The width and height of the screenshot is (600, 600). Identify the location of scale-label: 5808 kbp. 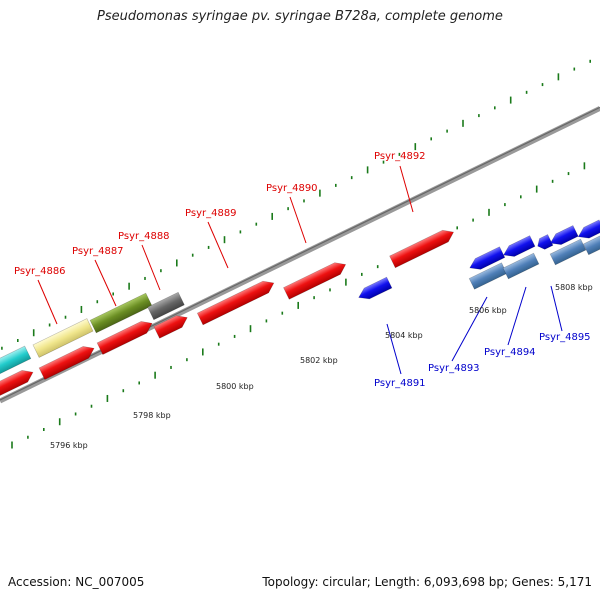
(574, 287).